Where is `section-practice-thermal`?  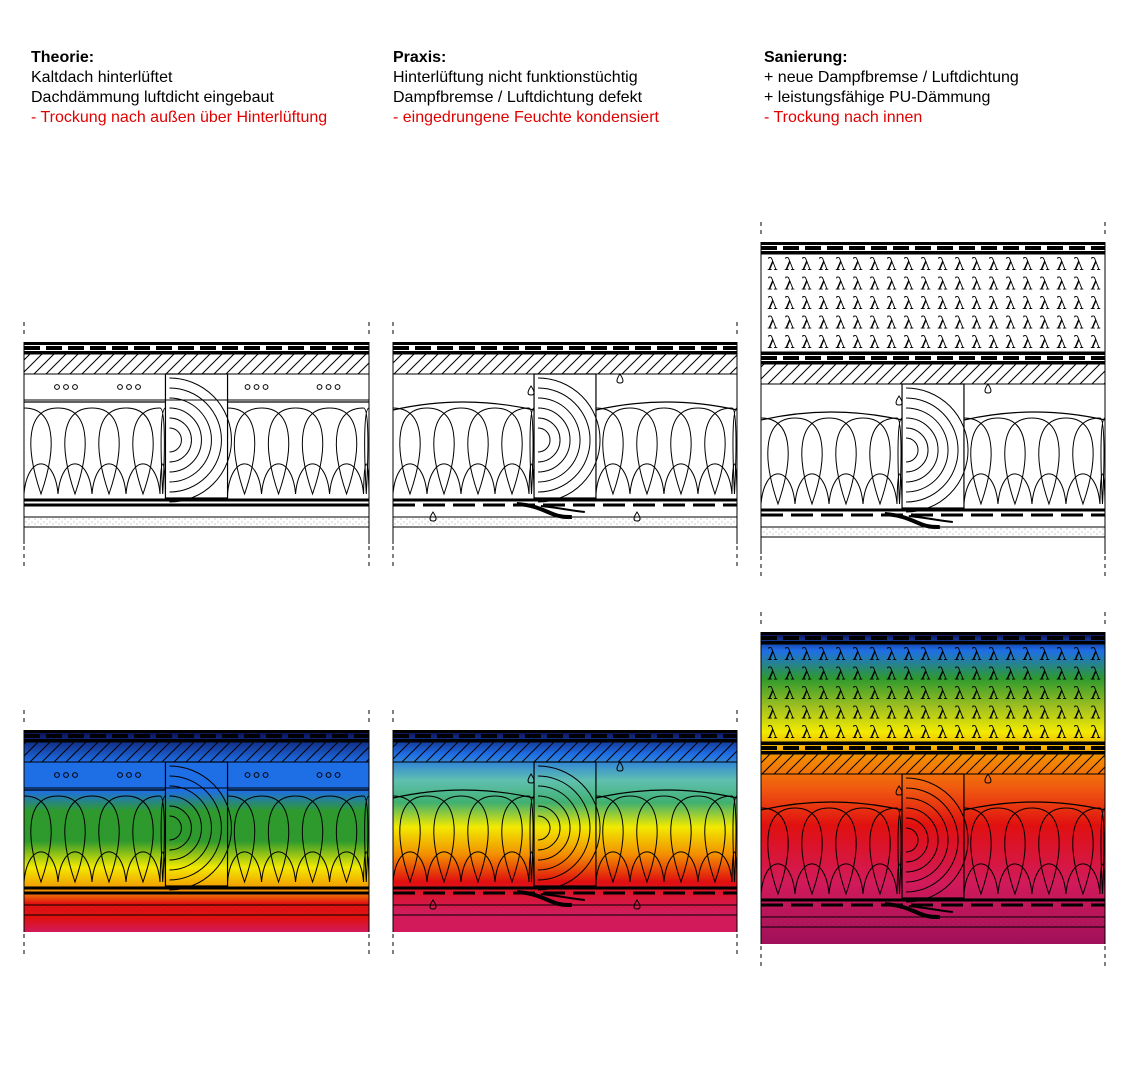
section-practice-thermal is located at coordinates (565, 833).